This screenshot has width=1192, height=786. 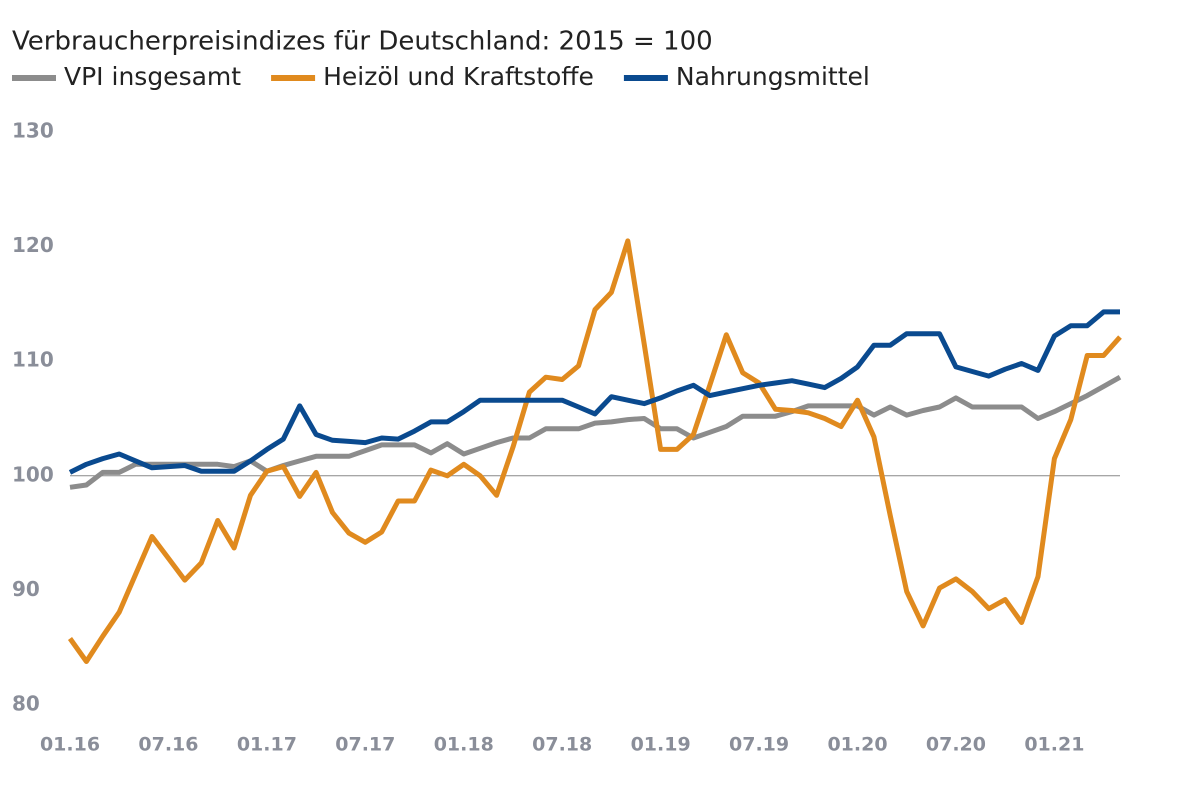 What do you see at coordinates (33, 131) in the screenshot?
I see `y-tick-label: 130` at bounding box center [33, 131].